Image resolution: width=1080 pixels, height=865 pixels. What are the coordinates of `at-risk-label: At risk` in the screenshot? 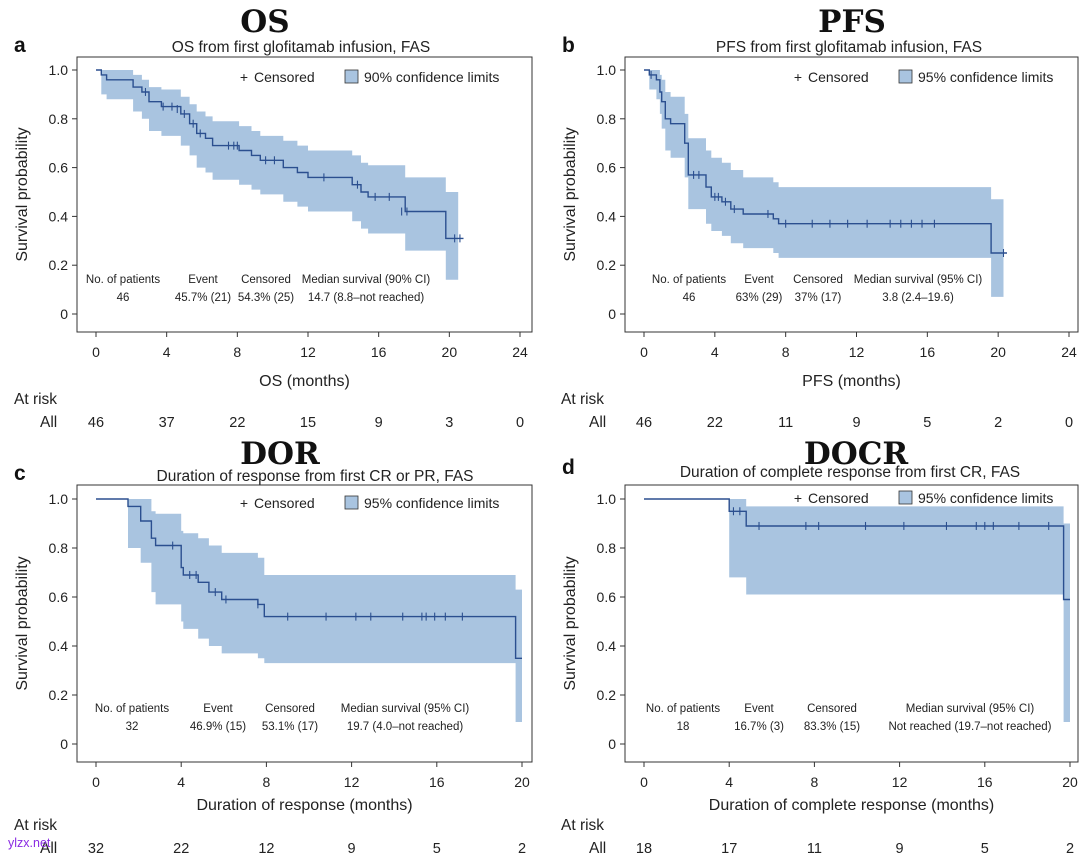 It's located at (582, 399).